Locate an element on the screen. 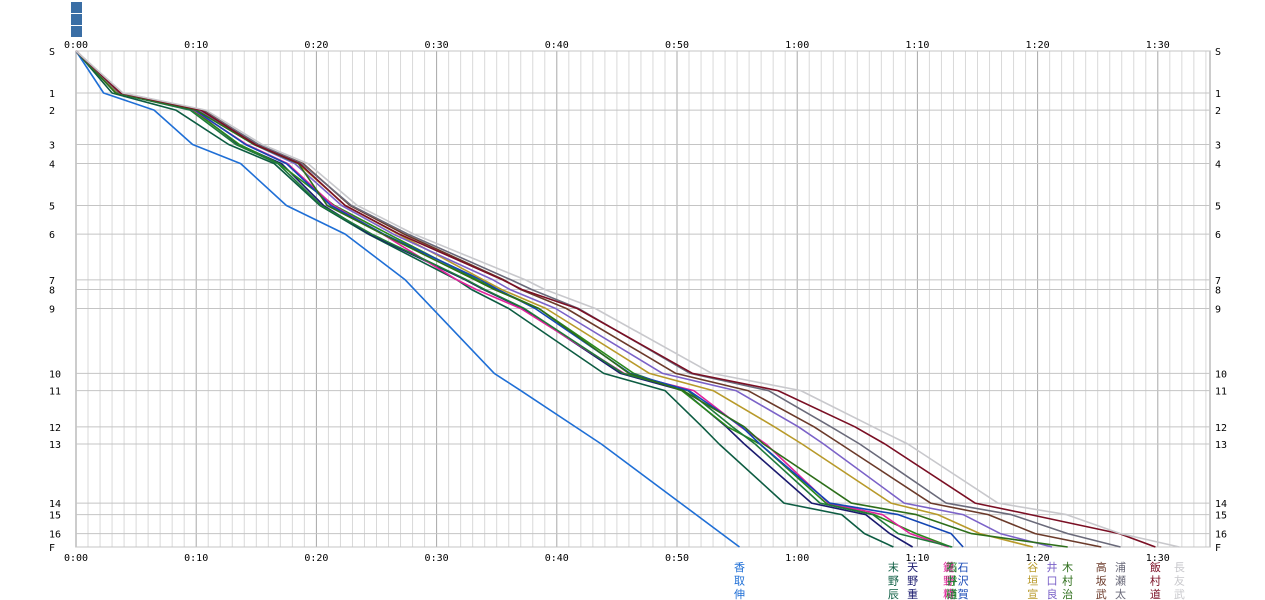  runner-name-char: 沢 is located at coordinates (963, 581).